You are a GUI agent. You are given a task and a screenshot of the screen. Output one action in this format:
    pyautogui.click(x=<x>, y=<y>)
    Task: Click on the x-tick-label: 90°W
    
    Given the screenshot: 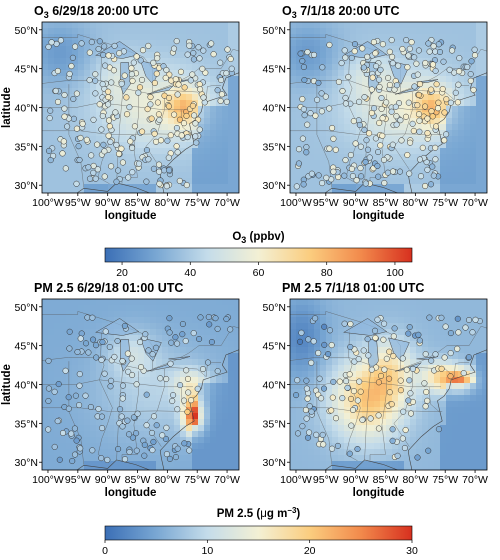 What is the action you would take?
    pyautogui.click(x=356, y=203)
    